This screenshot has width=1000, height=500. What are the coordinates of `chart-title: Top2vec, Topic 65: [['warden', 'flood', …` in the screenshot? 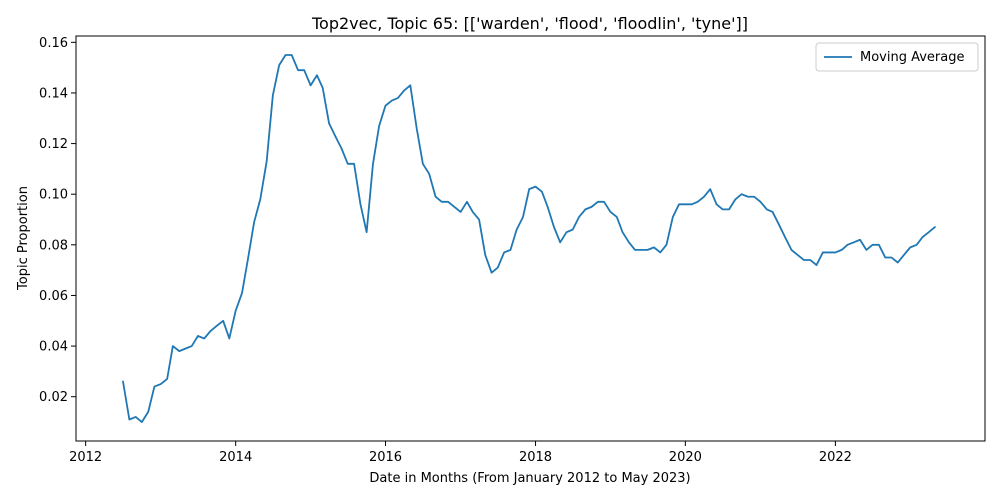 It's located at (529, 23).